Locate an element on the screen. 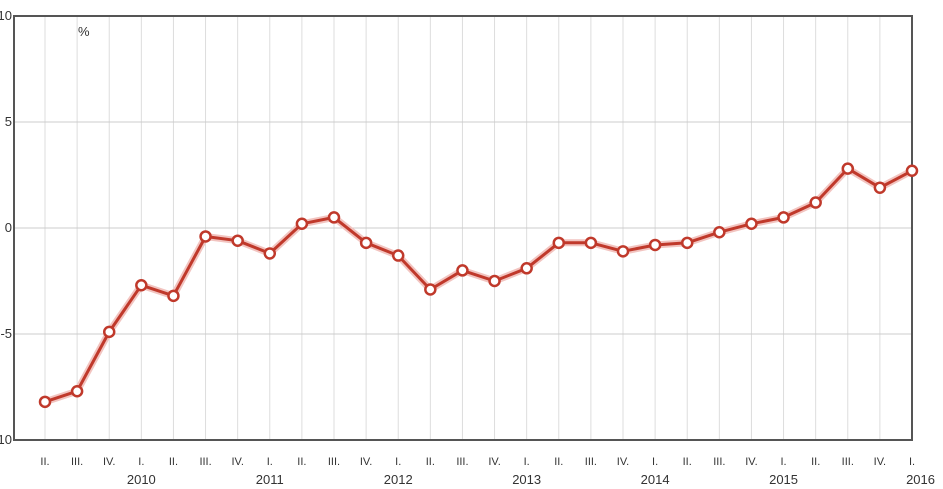 Image resolution: width=943 pixels, height=489 pixels. y-tick-label: -10 is located at coordinates (6, 439).